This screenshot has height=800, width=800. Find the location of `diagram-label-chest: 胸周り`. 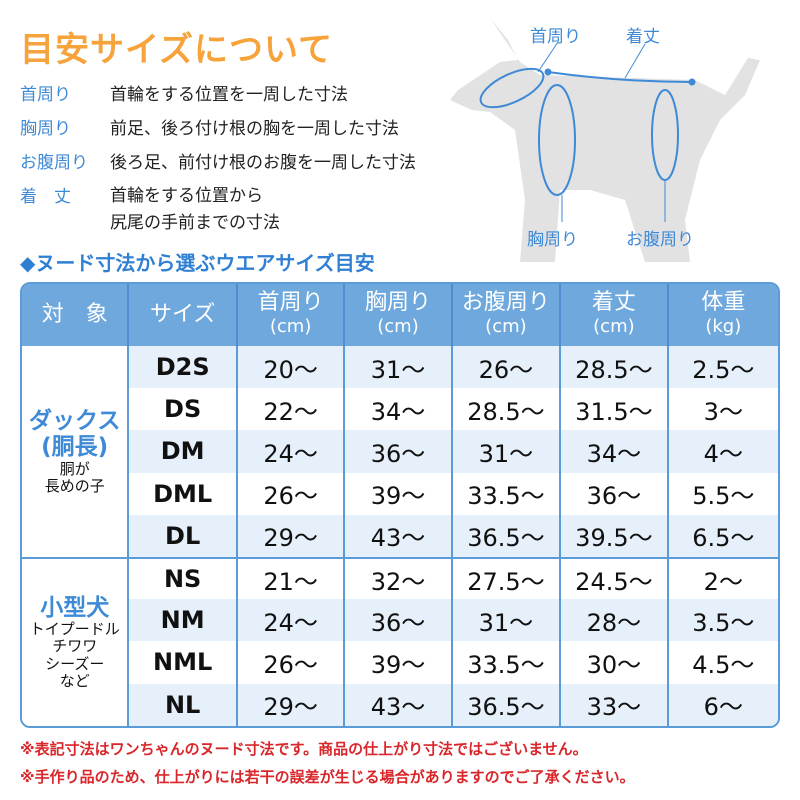

diagram-label-chest: 胸周り is located at coordinates (552, 240).